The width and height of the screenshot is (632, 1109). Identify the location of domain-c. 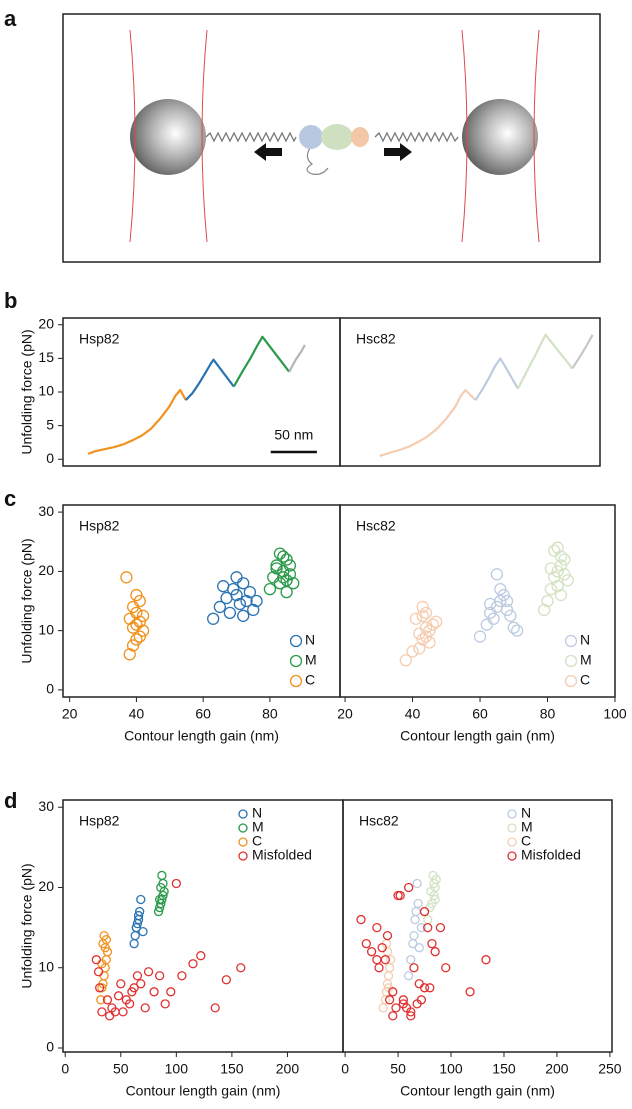
(360, 137).